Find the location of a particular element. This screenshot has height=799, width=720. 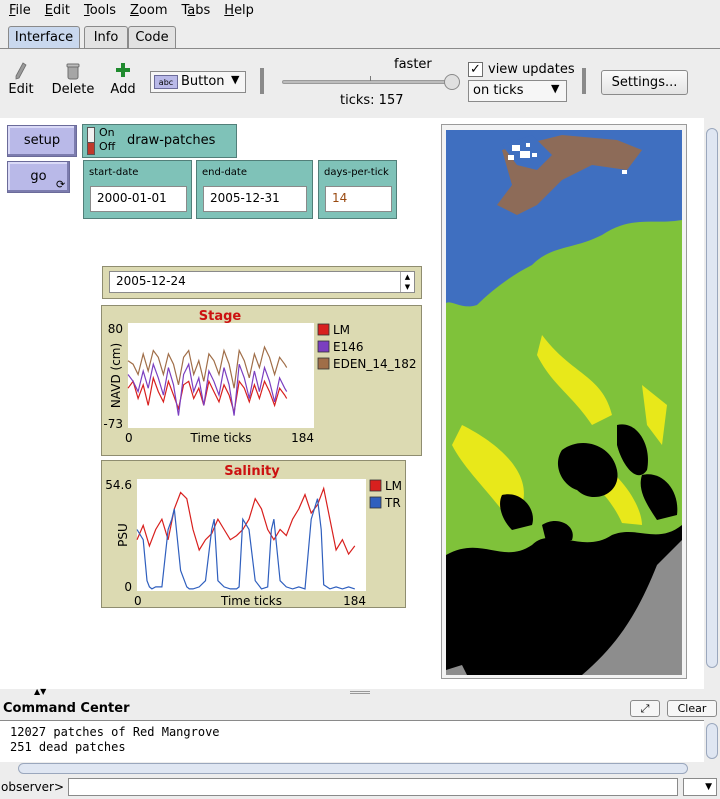

command-center-header: Command Center ⤢ Clear is located at coordinates (360, 709).